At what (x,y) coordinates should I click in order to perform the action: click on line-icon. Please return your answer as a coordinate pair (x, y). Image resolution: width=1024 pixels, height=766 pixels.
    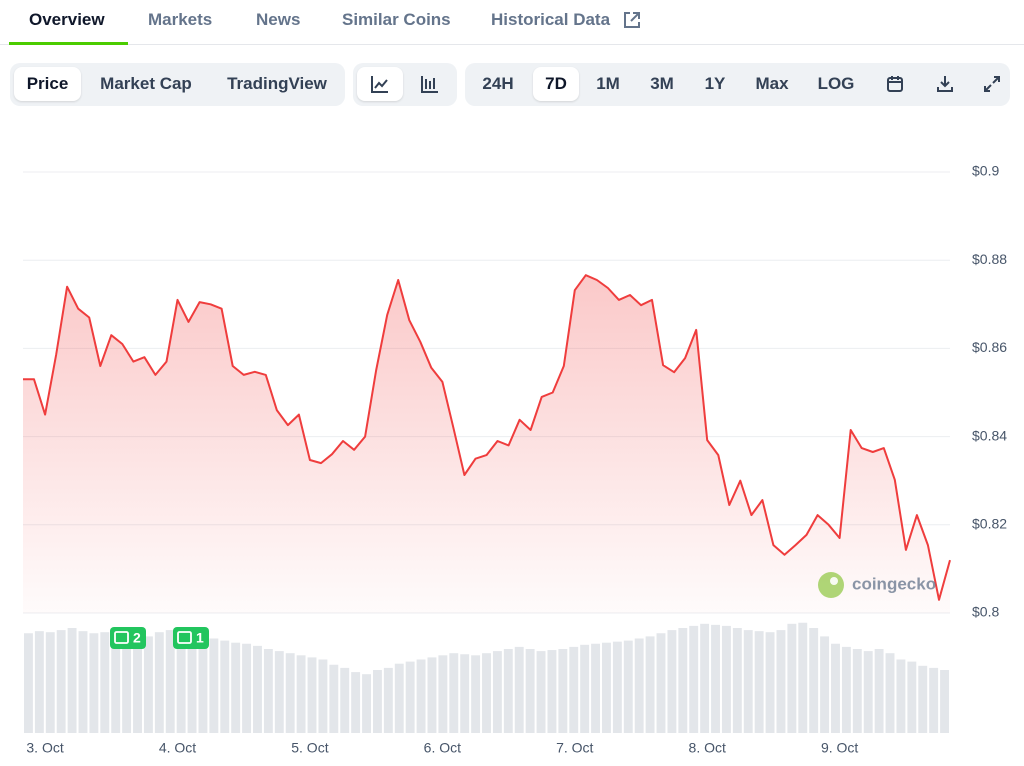
    Looking at the image, I should click on (379, 84).